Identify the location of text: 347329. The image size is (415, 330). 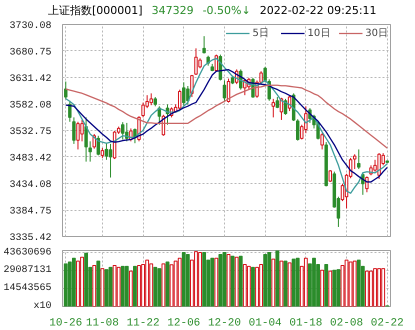
(173, 11).